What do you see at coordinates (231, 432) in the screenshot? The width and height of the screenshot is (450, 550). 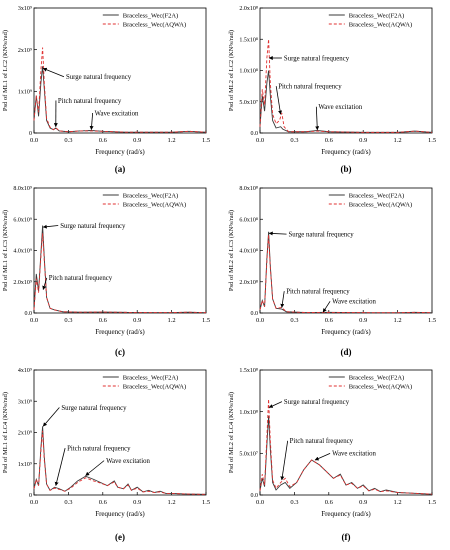 I see `y-axis-label: Psd of ML2 of LC4 (KN²s/rad)` at bounding box center [231, 432].